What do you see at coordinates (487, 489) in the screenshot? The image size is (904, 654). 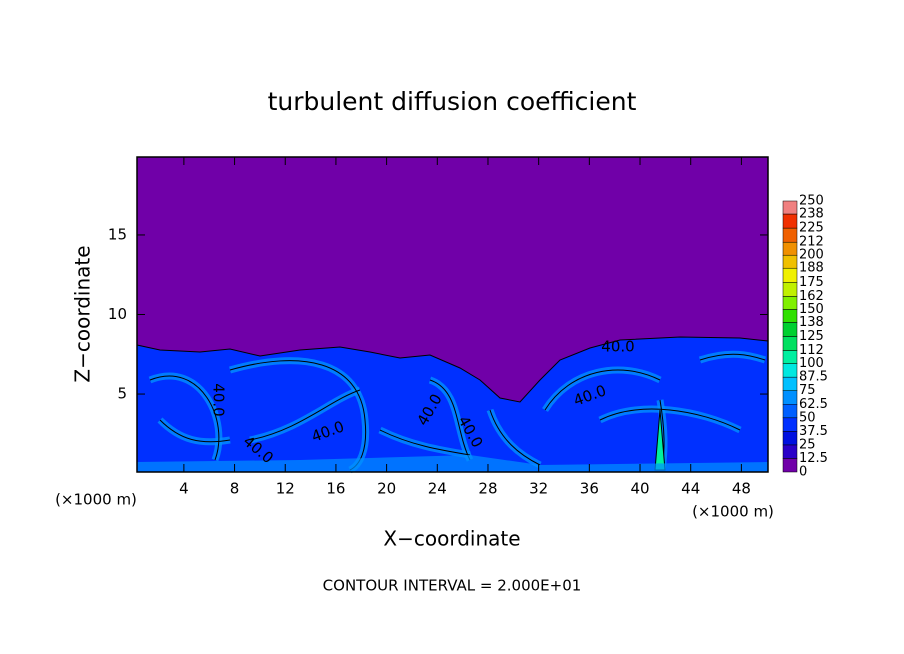 I see `x-tick-label: 28` at bounding box center [487, 489].